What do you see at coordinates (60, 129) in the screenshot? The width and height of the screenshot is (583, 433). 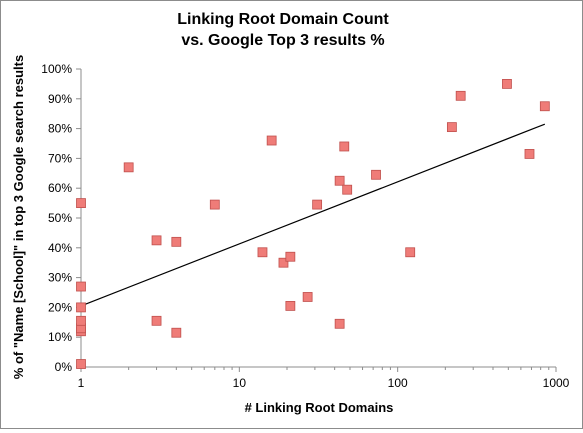 I see `y-tick-label: 80%` at bounding box center [60, 129].